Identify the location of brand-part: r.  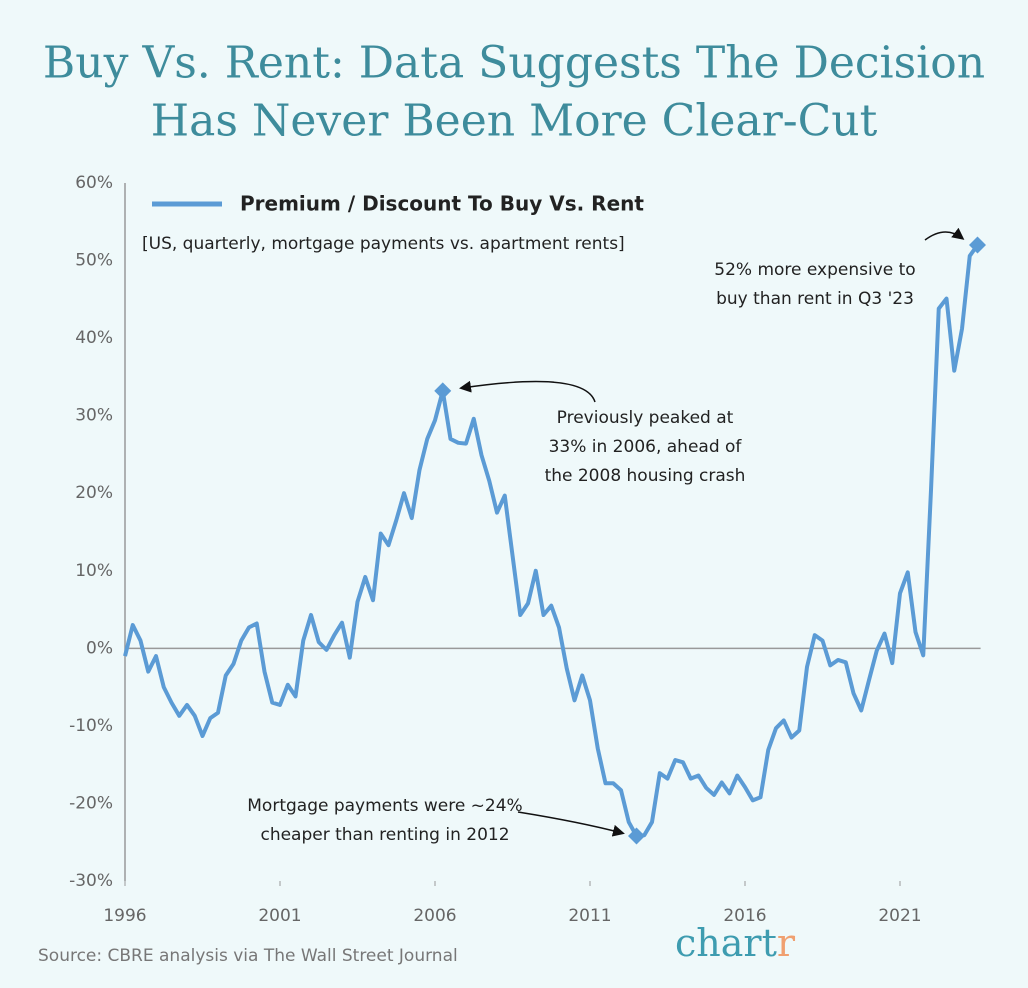
(786, 943).